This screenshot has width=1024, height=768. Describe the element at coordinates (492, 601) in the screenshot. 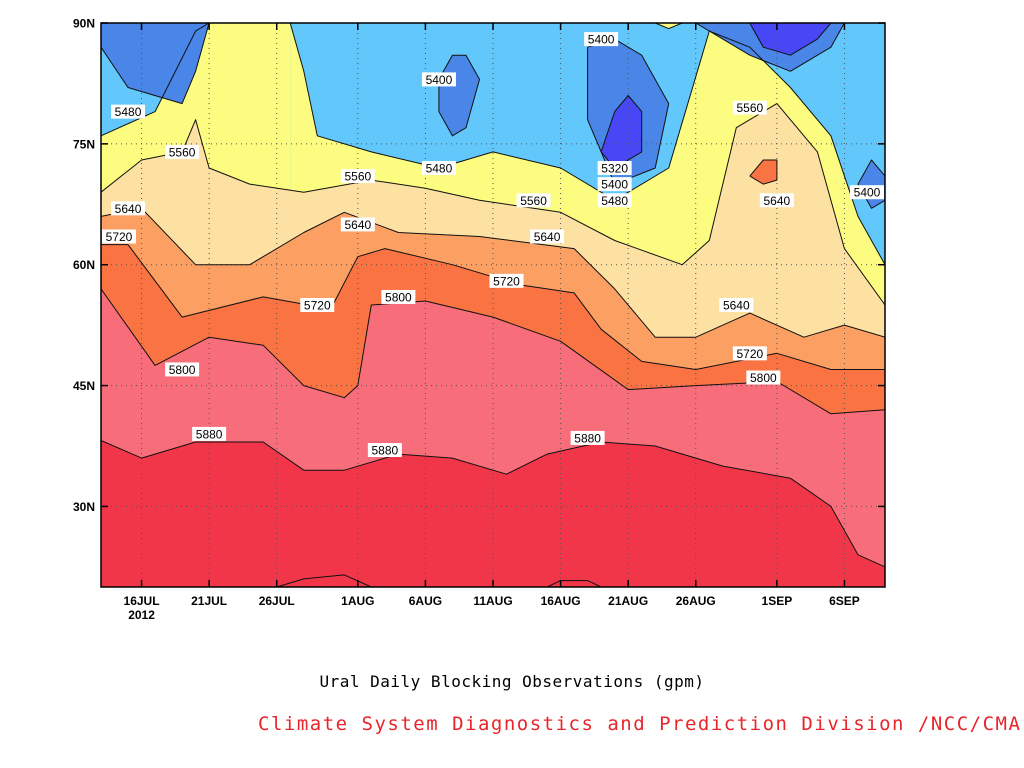

I see `x-tick-label: 11AUG` at that location.